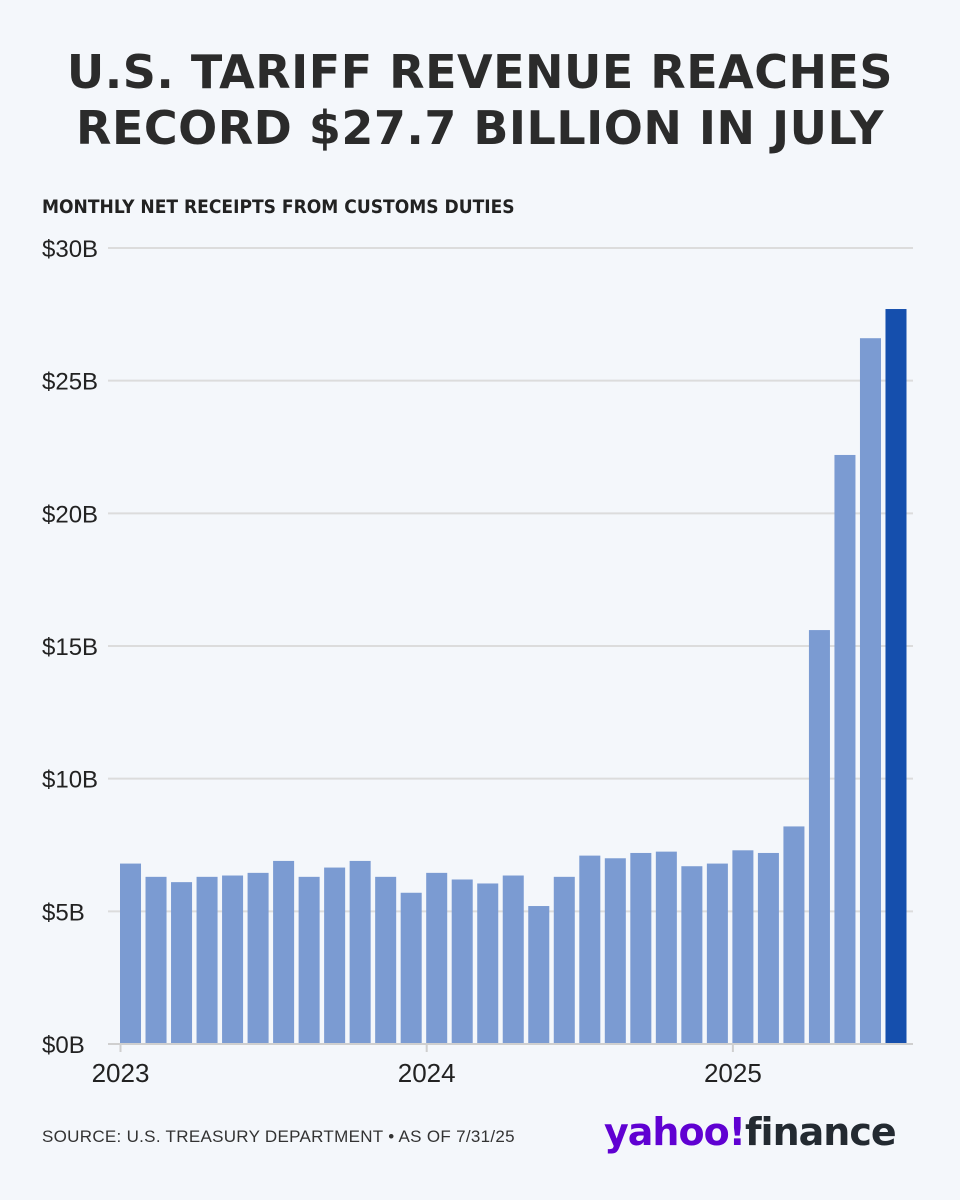 This screenshot has width=960, height=1200. What do you see at coordinates (63, 1045) in the screenshot?
I see `y-tick-label: $0B` at bounding box center [63, 1045].